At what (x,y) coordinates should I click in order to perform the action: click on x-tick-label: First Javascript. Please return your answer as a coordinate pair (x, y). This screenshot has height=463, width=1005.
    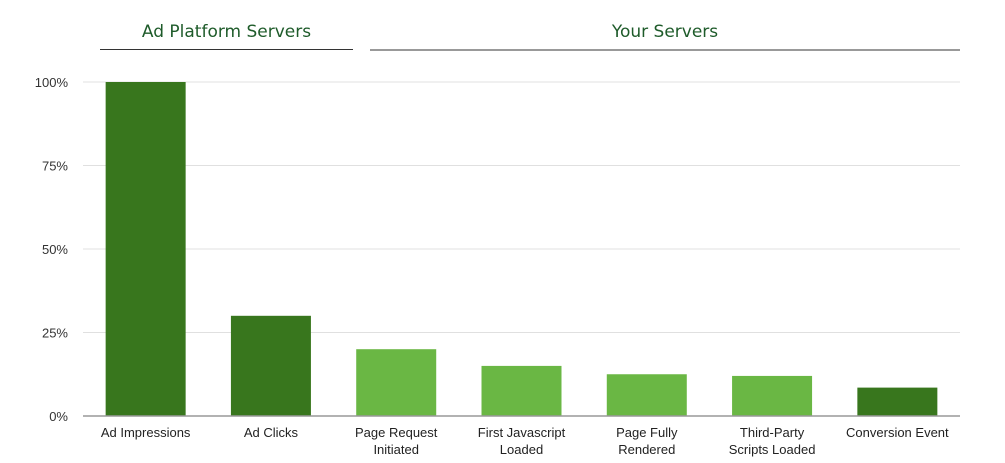
    Looking at the image, I should click on (522, 432).